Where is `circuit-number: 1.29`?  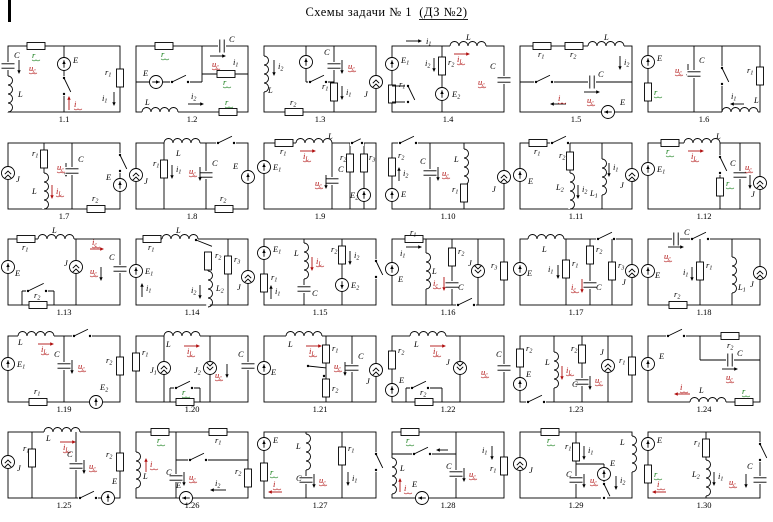
circuit-number: 1.29 is located at coordinates (576, 505).